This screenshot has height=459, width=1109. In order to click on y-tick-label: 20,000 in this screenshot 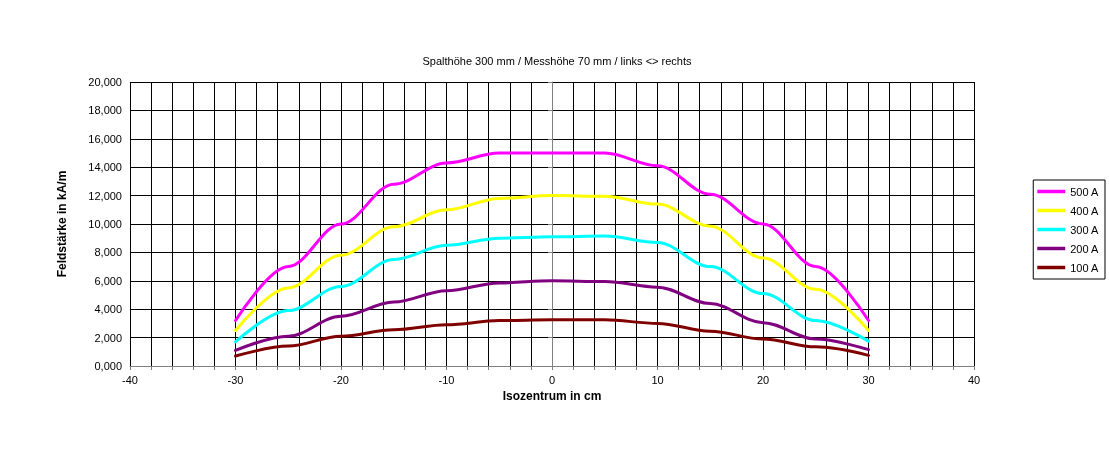, I will do `click(105, 82)`.